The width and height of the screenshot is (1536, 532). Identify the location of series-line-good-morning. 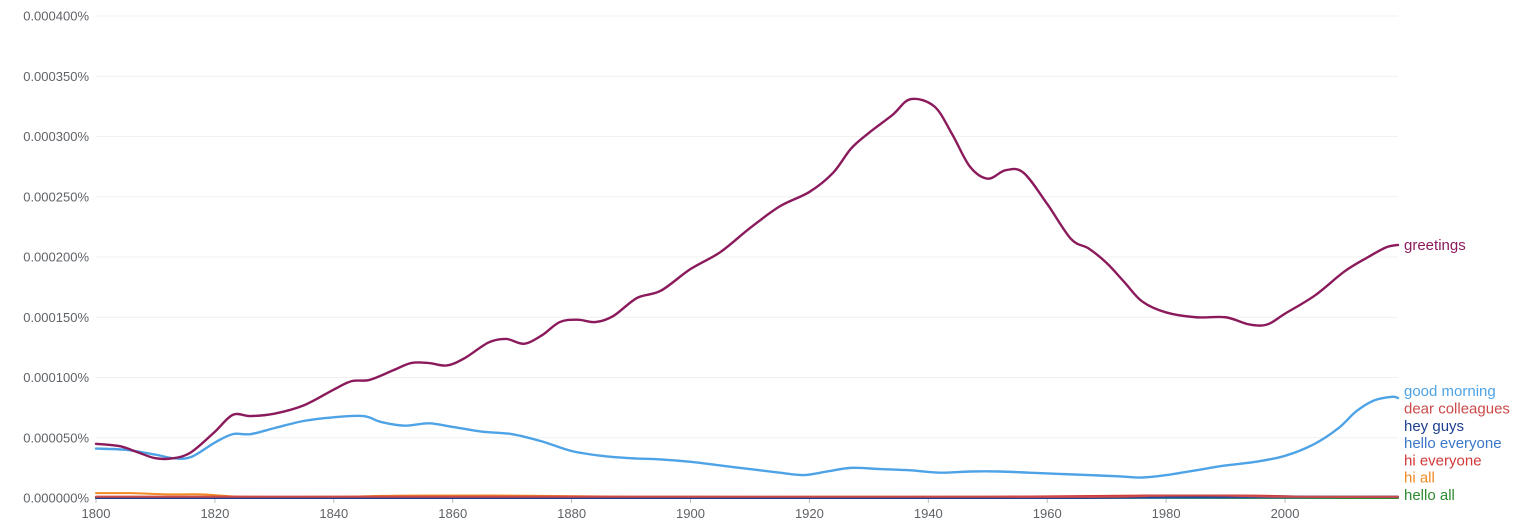
(747, 437).